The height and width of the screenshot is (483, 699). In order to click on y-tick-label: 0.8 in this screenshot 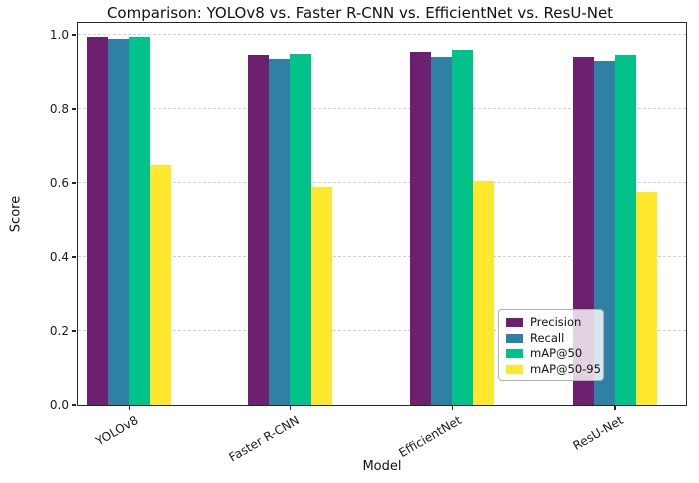, I will do `click(59, 108)`.